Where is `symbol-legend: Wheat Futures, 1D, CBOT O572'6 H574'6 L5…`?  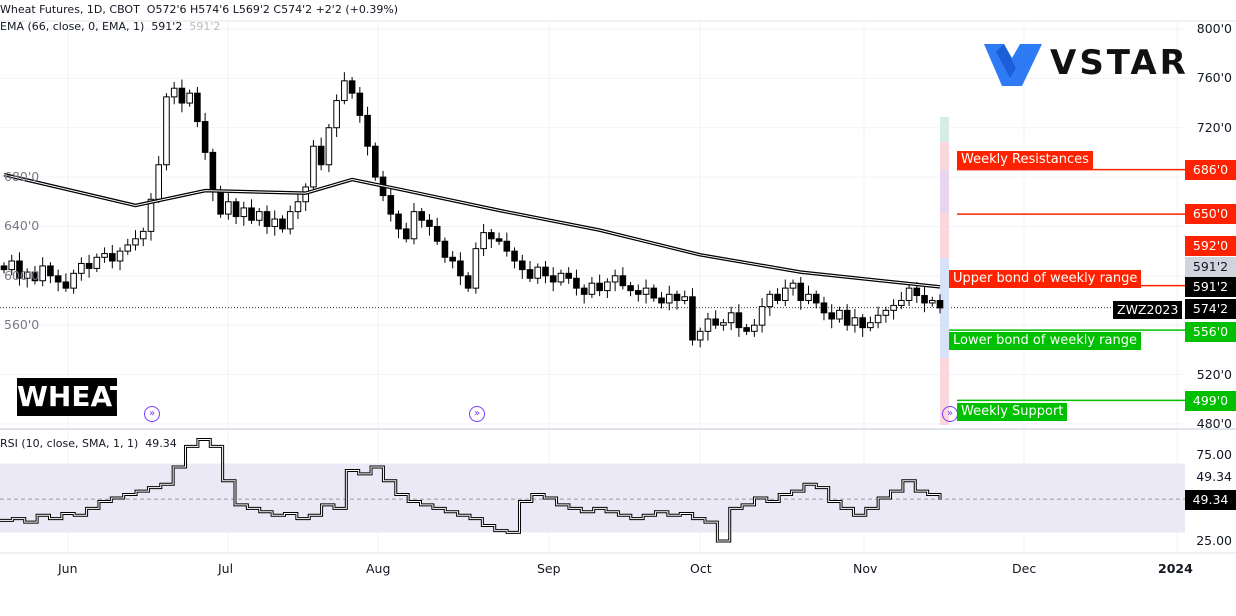
symbol-legend: Wheat Futures, 1D, CBOT O572'6 H574'6 L5… is located at coordinates (199, 9).